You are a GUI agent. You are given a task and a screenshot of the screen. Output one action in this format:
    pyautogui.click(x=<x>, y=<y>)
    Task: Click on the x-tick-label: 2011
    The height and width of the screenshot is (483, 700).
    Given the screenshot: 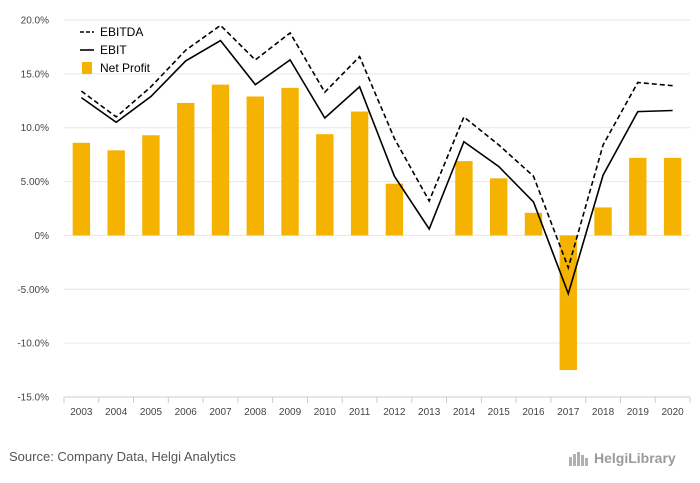 What is the action you would take?
    pyautogui.click(x=360, y=412)
    